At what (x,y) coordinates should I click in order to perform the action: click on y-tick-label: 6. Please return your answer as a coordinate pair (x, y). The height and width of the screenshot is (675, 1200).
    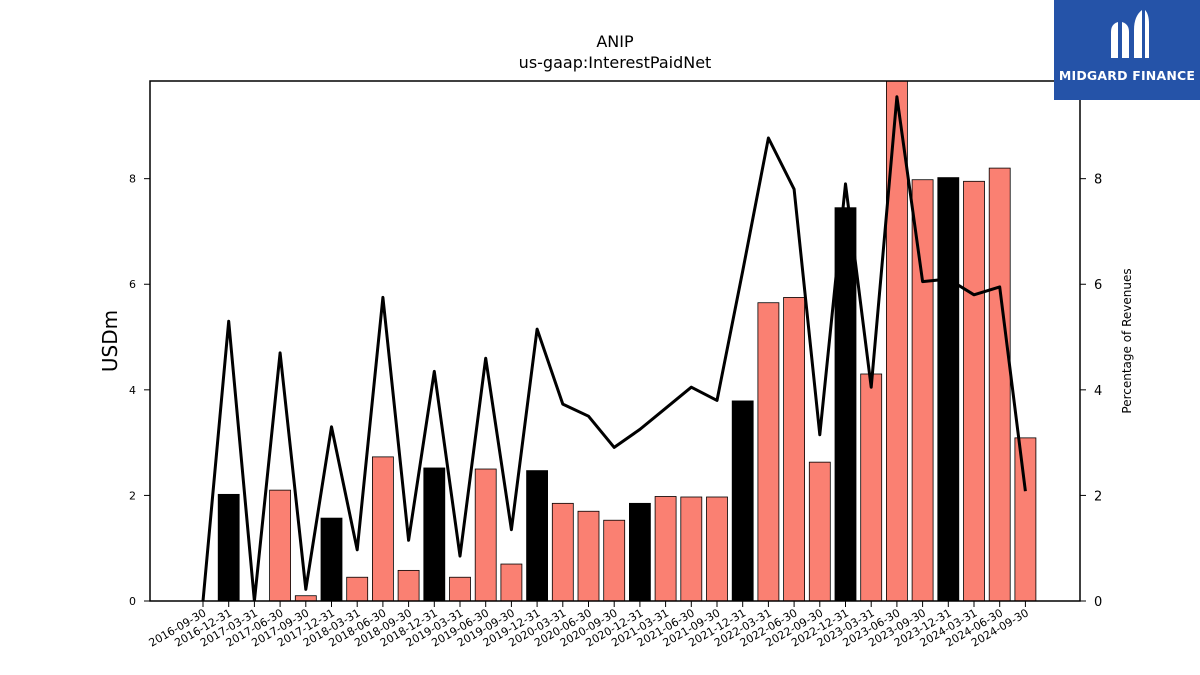
    Looking at the image, I should click on (132, 284).